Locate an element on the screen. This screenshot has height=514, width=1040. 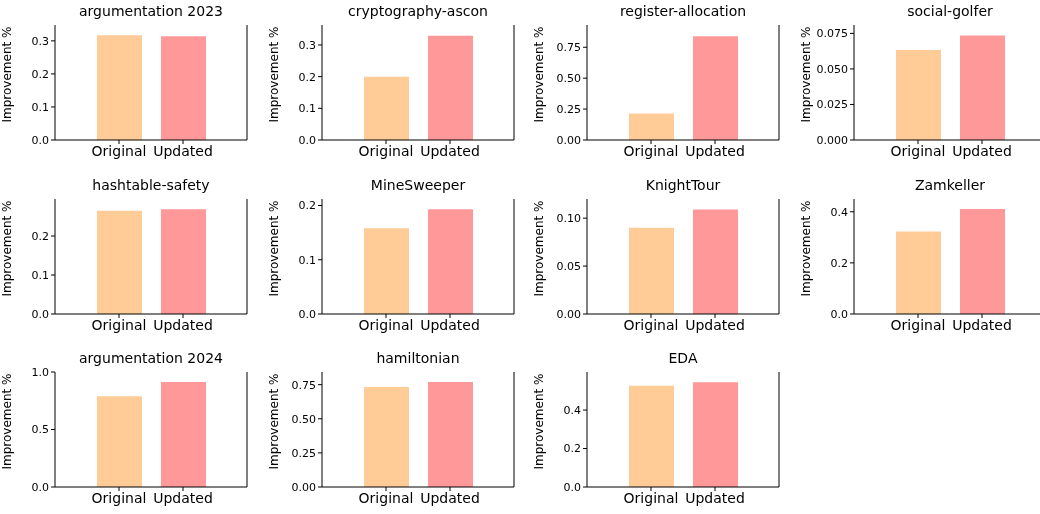
chart-title: argumentation 2024 is located at coordinates (151, 358).